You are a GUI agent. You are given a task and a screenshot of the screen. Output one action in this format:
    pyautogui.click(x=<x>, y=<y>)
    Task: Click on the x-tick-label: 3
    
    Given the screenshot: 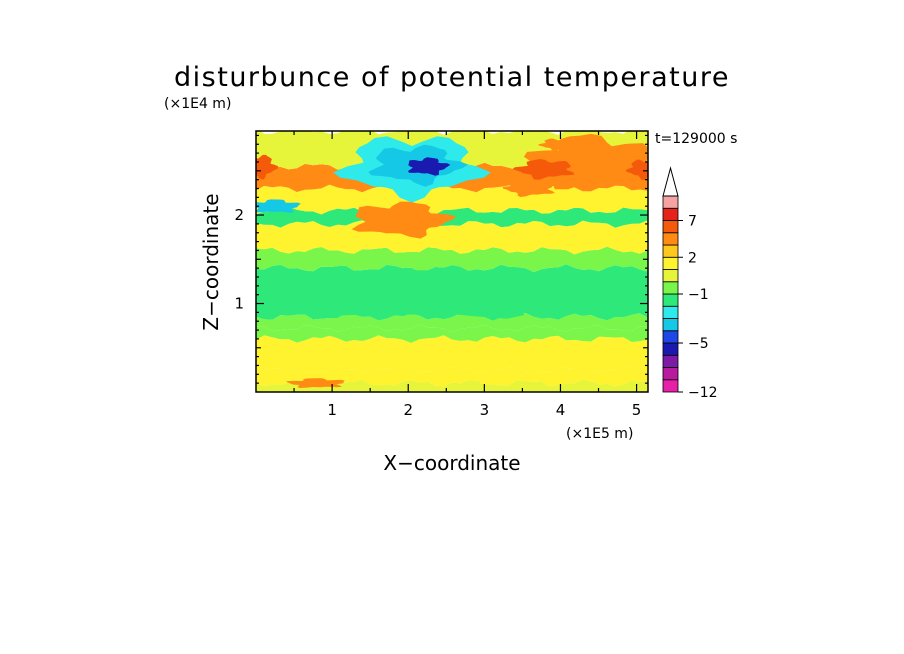 What is the action you would take?
    pyautogui.click(x=485, y=410)
    